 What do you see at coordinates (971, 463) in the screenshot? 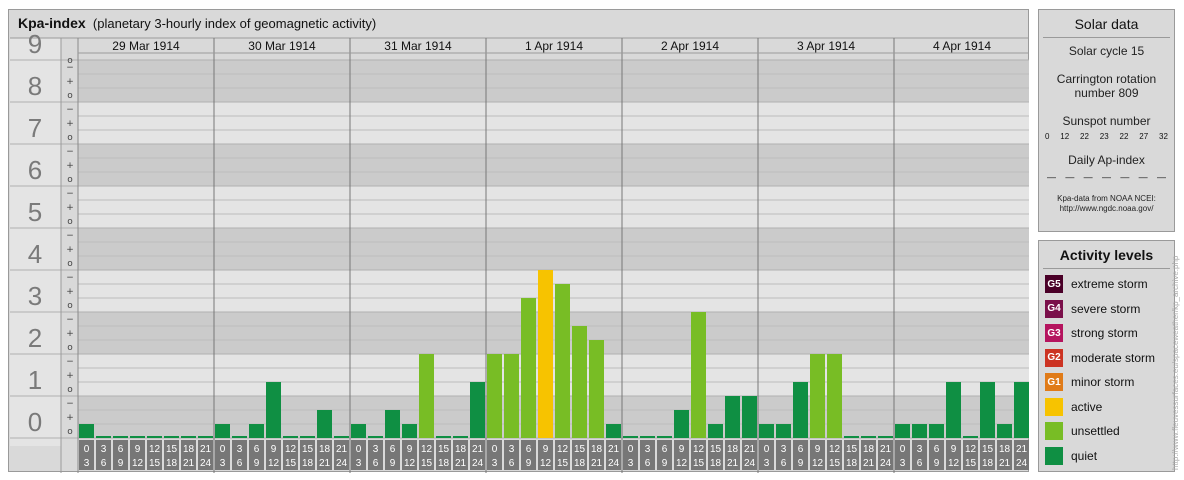
I see `interval-end-label: 15` at bounding box center [971, 463].